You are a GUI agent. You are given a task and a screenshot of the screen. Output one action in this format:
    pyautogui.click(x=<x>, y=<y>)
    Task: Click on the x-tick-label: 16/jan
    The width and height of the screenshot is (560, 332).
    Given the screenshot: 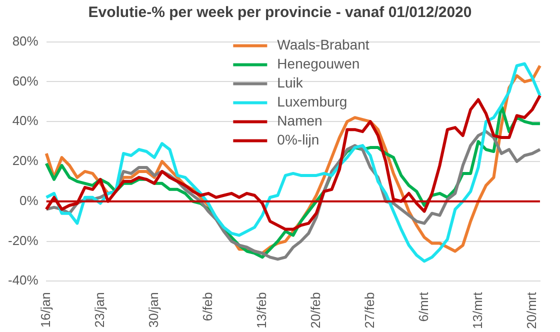 What is the action you would take?
    pyautogui.click(x=45, y=310)
    